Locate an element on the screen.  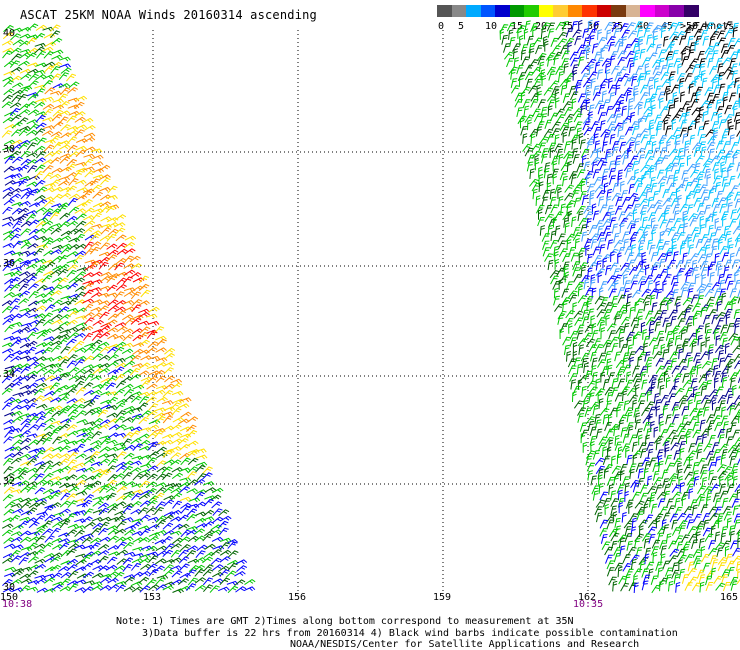
legend-swatch is located at coordinates (618, 11).